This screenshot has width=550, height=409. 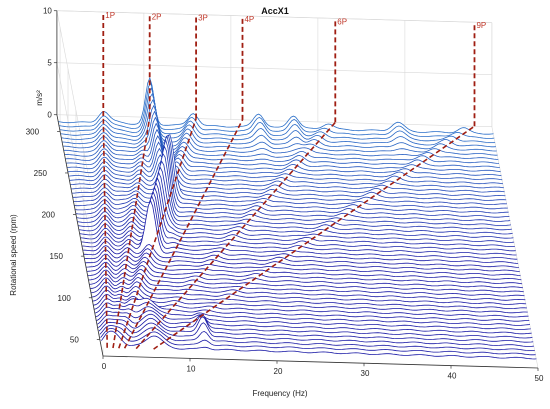 I want to click on y-tick-label: 300, so click(x=33, y=131).